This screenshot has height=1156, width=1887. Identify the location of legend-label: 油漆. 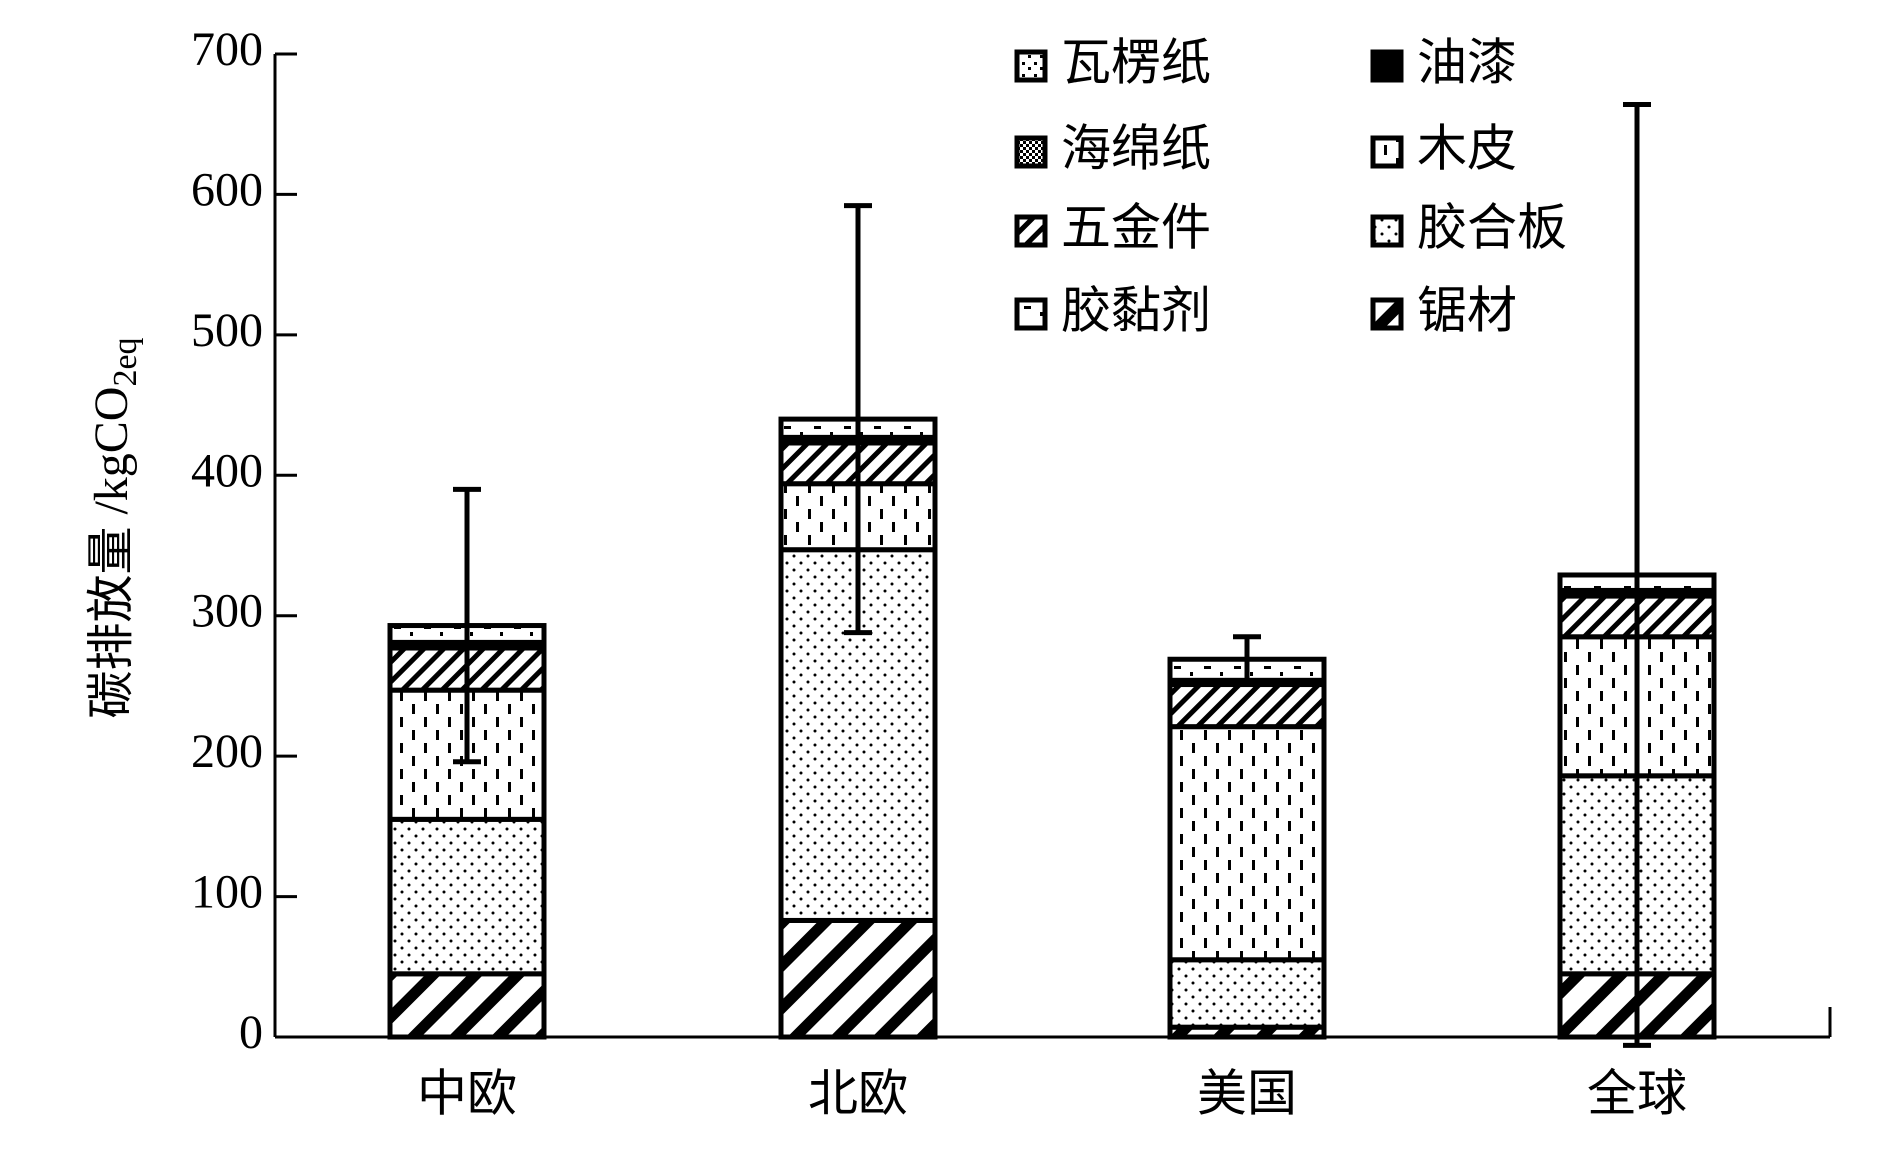
(1467, 63).